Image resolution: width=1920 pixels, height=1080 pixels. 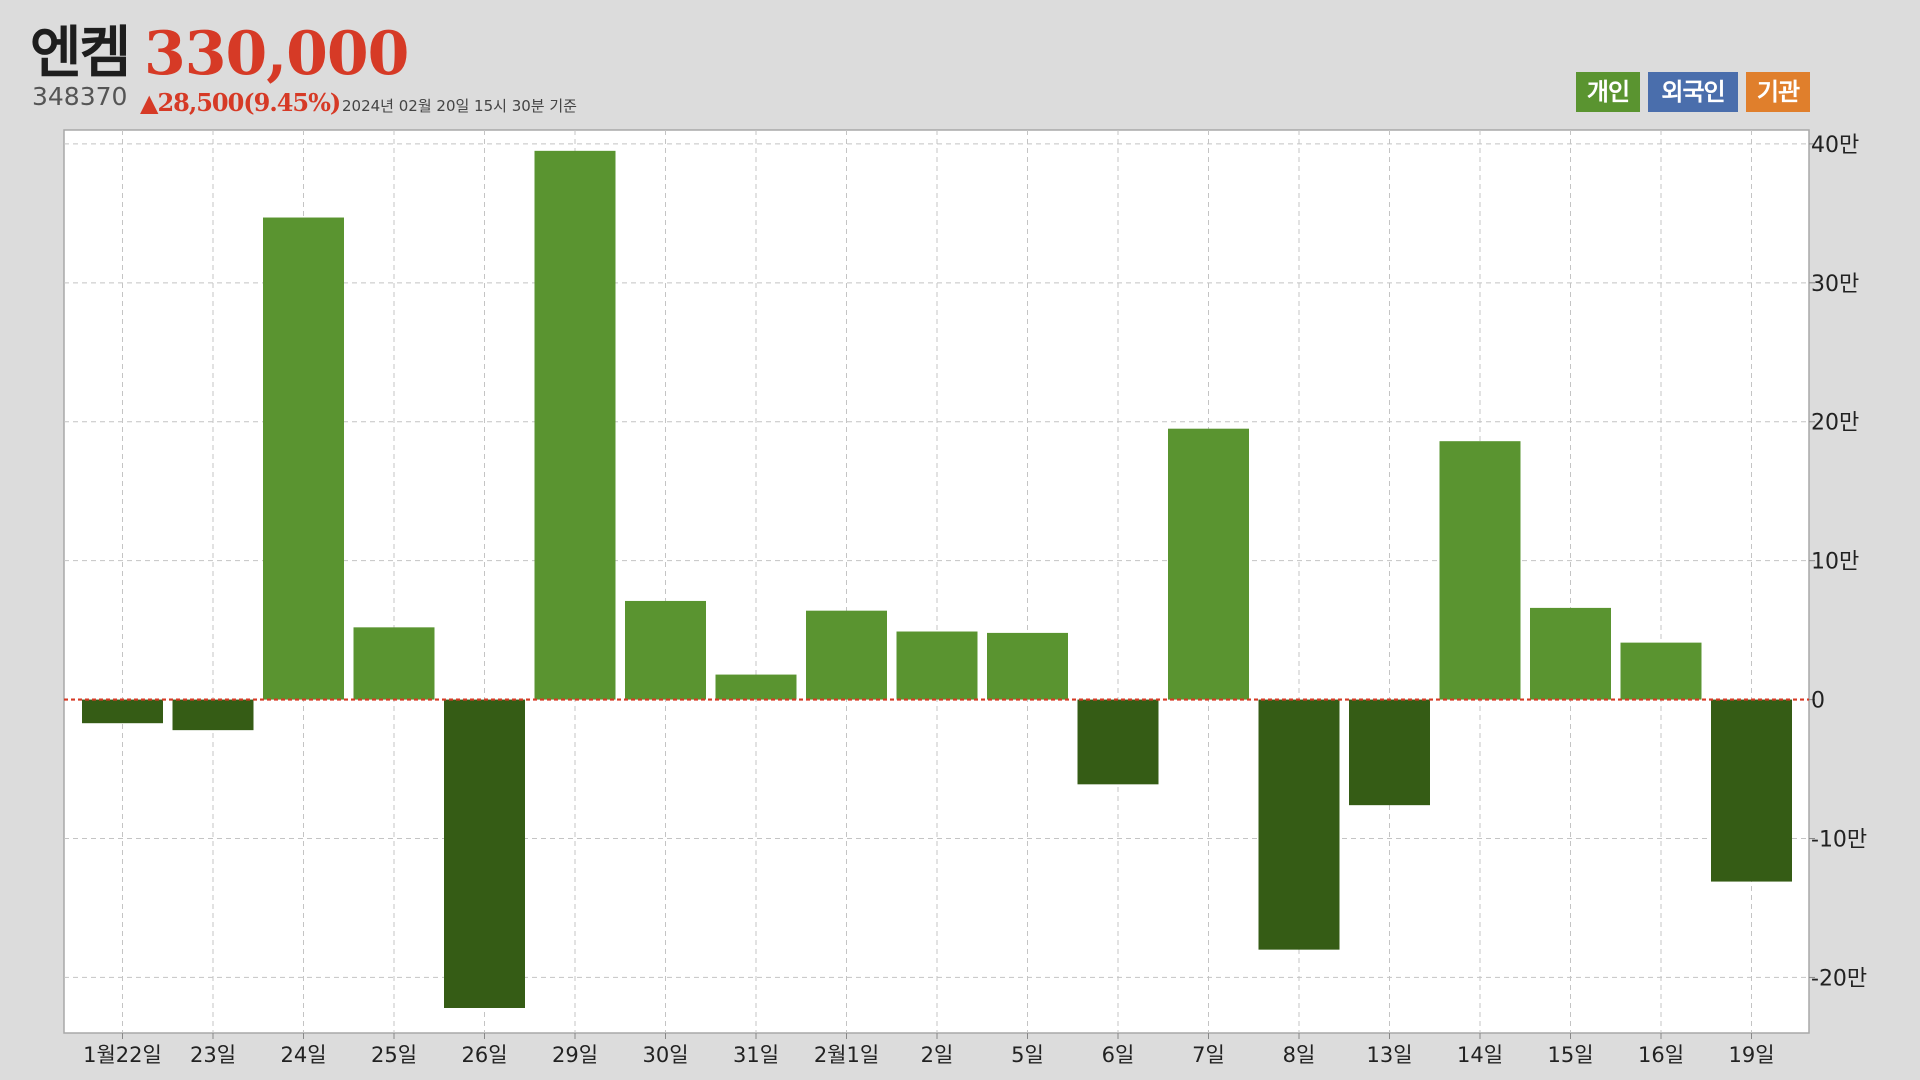 What do you see at coordinates (1835, 145) in the screenshot?
I see `y-tick-label: 40만` at bounding box center [1835, 145].